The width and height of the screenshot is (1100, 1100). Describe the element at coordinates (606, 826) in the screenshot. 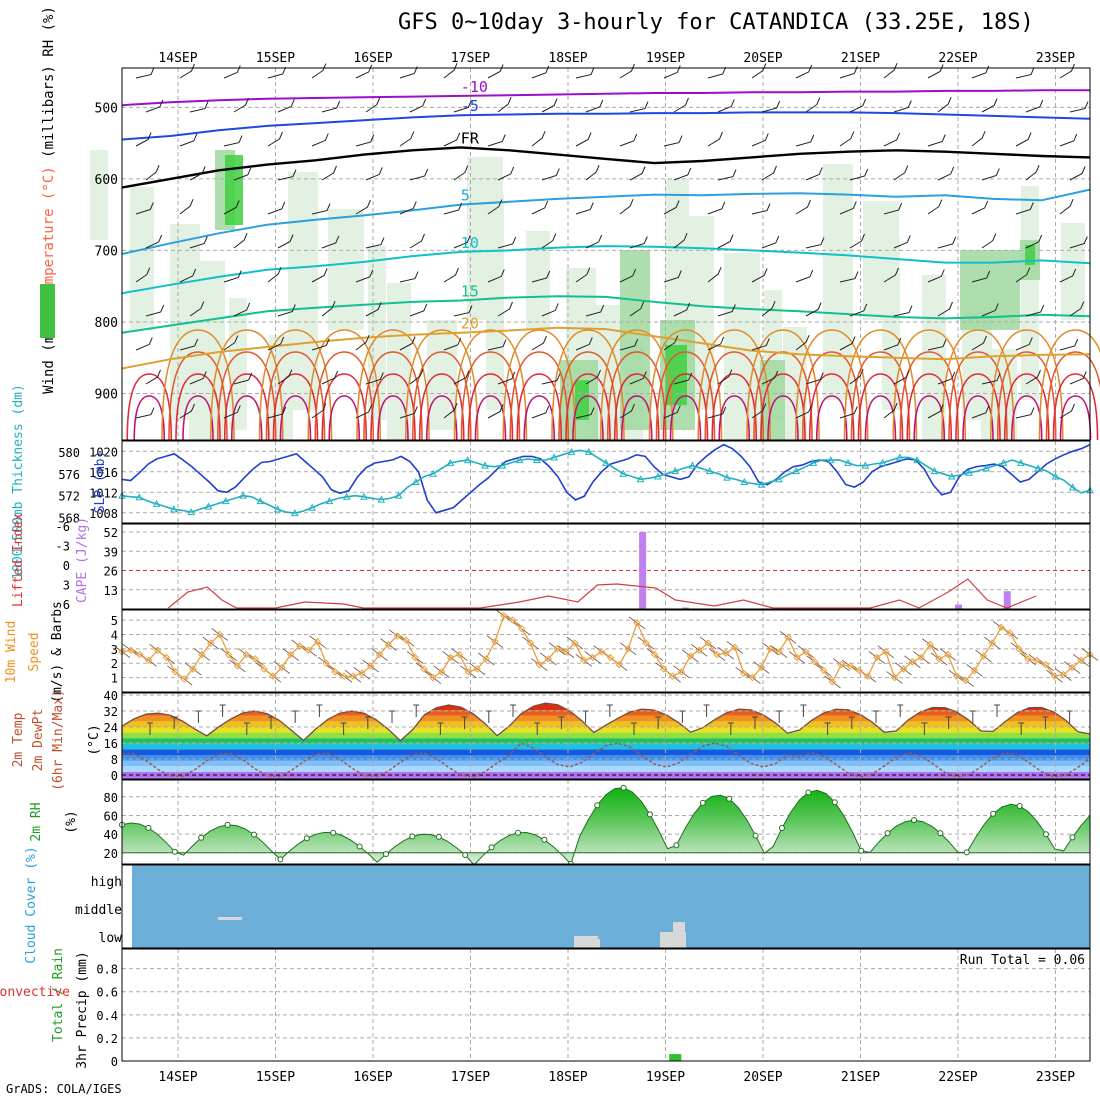

I see `rh-area` at that location.